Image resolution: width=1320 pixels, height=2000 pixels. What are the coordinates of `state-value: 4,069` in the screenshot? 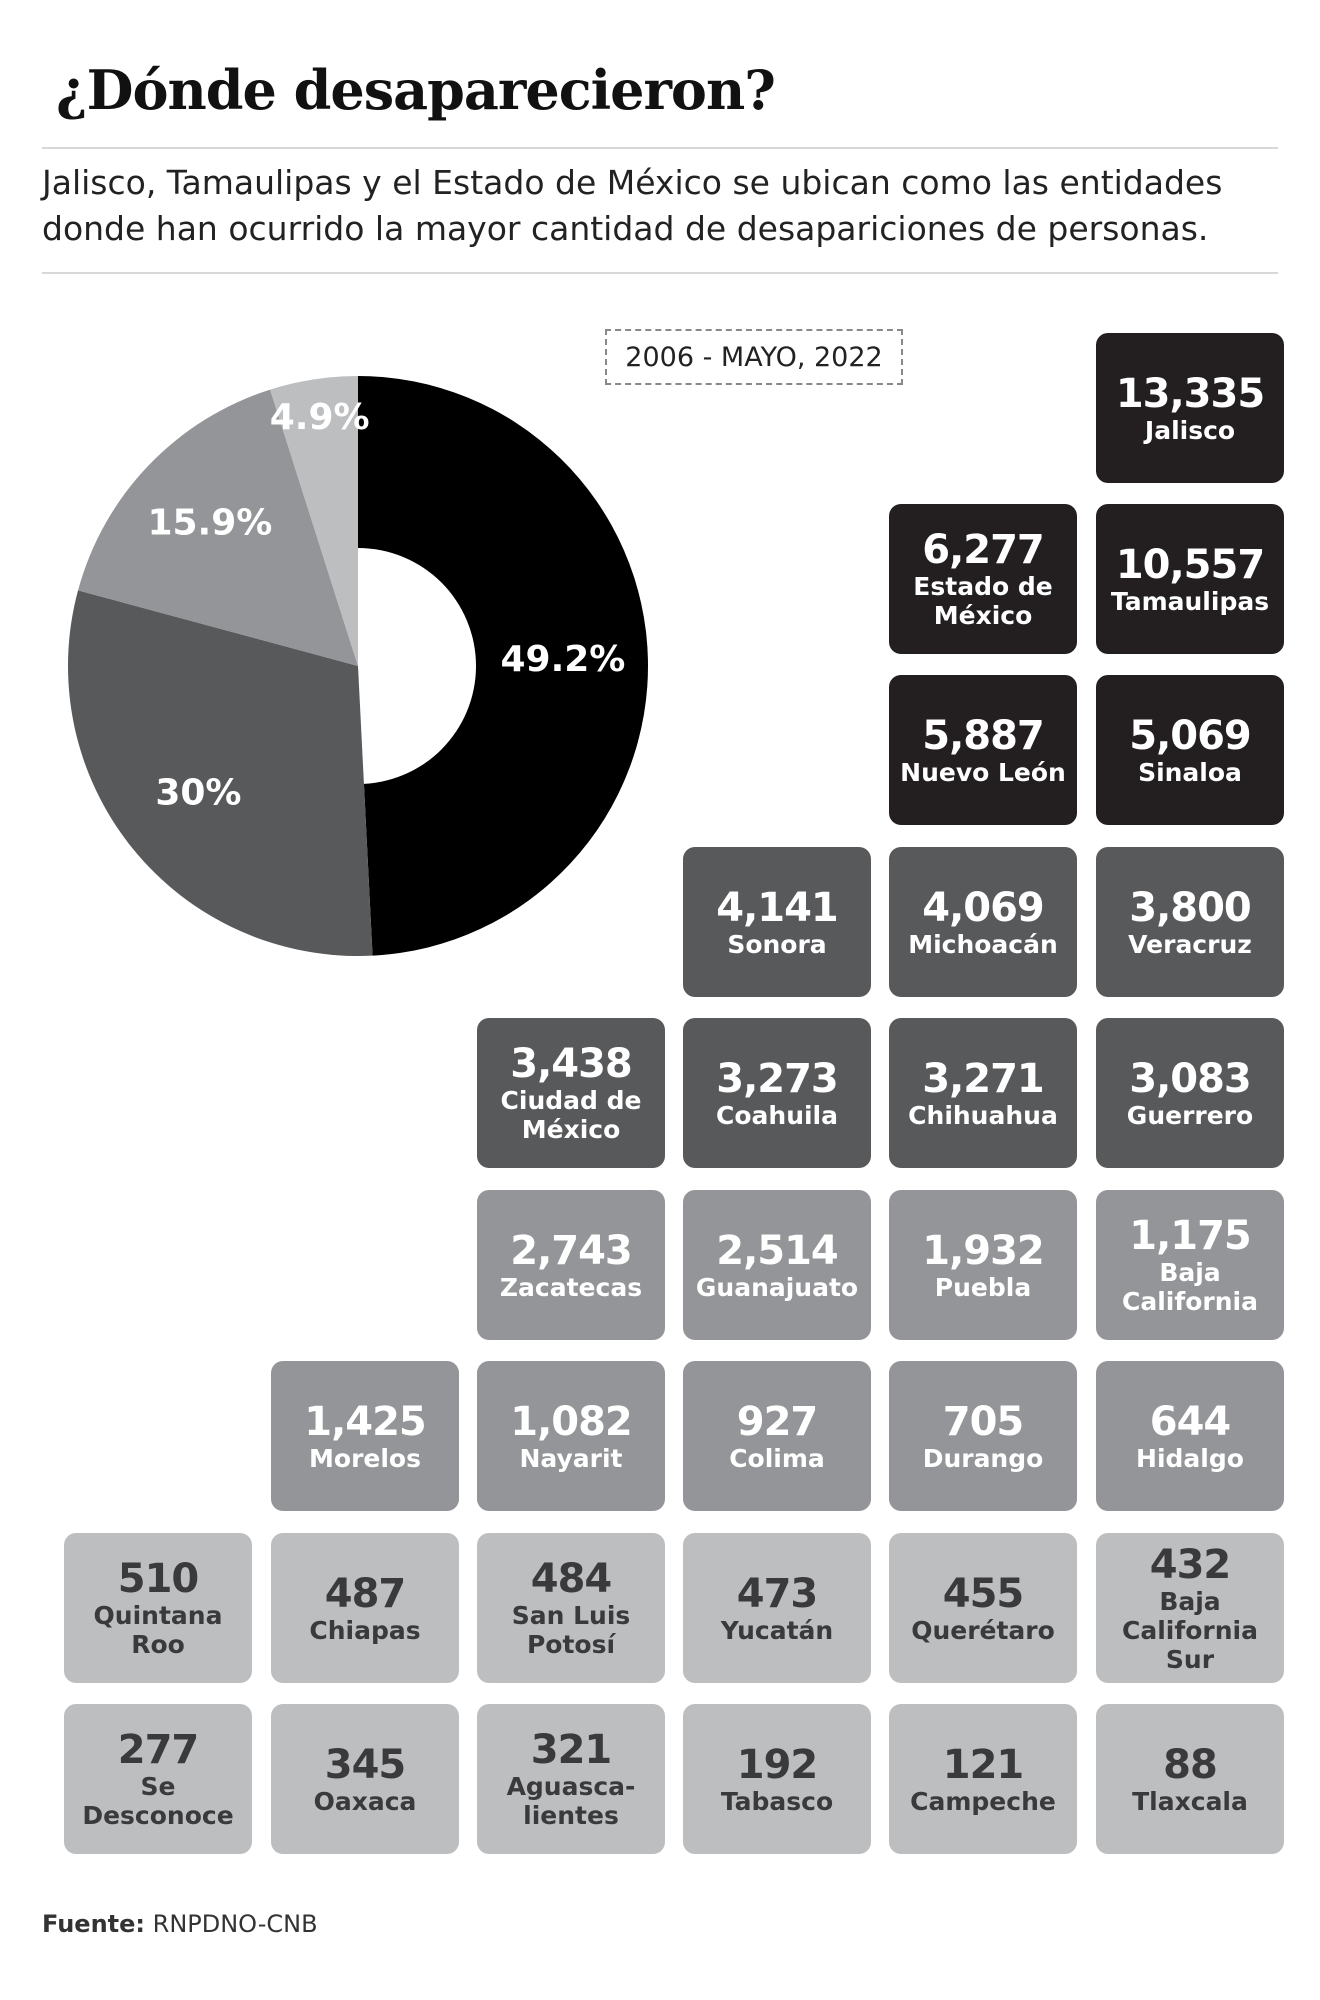 It's located at (983, 907).